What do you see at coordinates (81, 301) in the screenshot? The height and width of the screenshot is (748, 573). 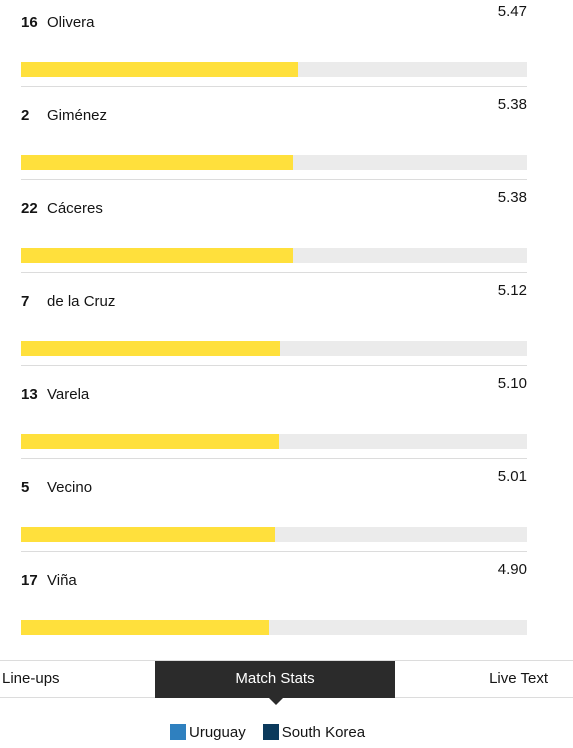 I see `player-name: de la Cruz` at bounding box center [81, 301].